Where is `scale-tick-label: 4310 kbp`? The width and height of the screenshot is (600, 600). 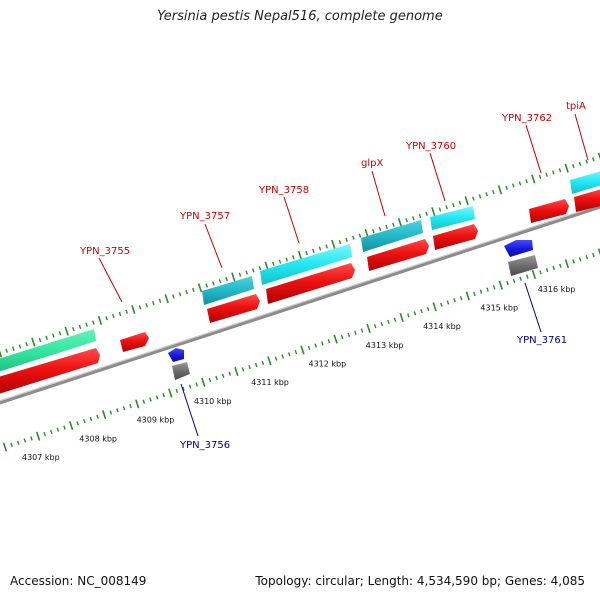 scale-tick-label: 4310 kbp is located at coordinates (213, 401).